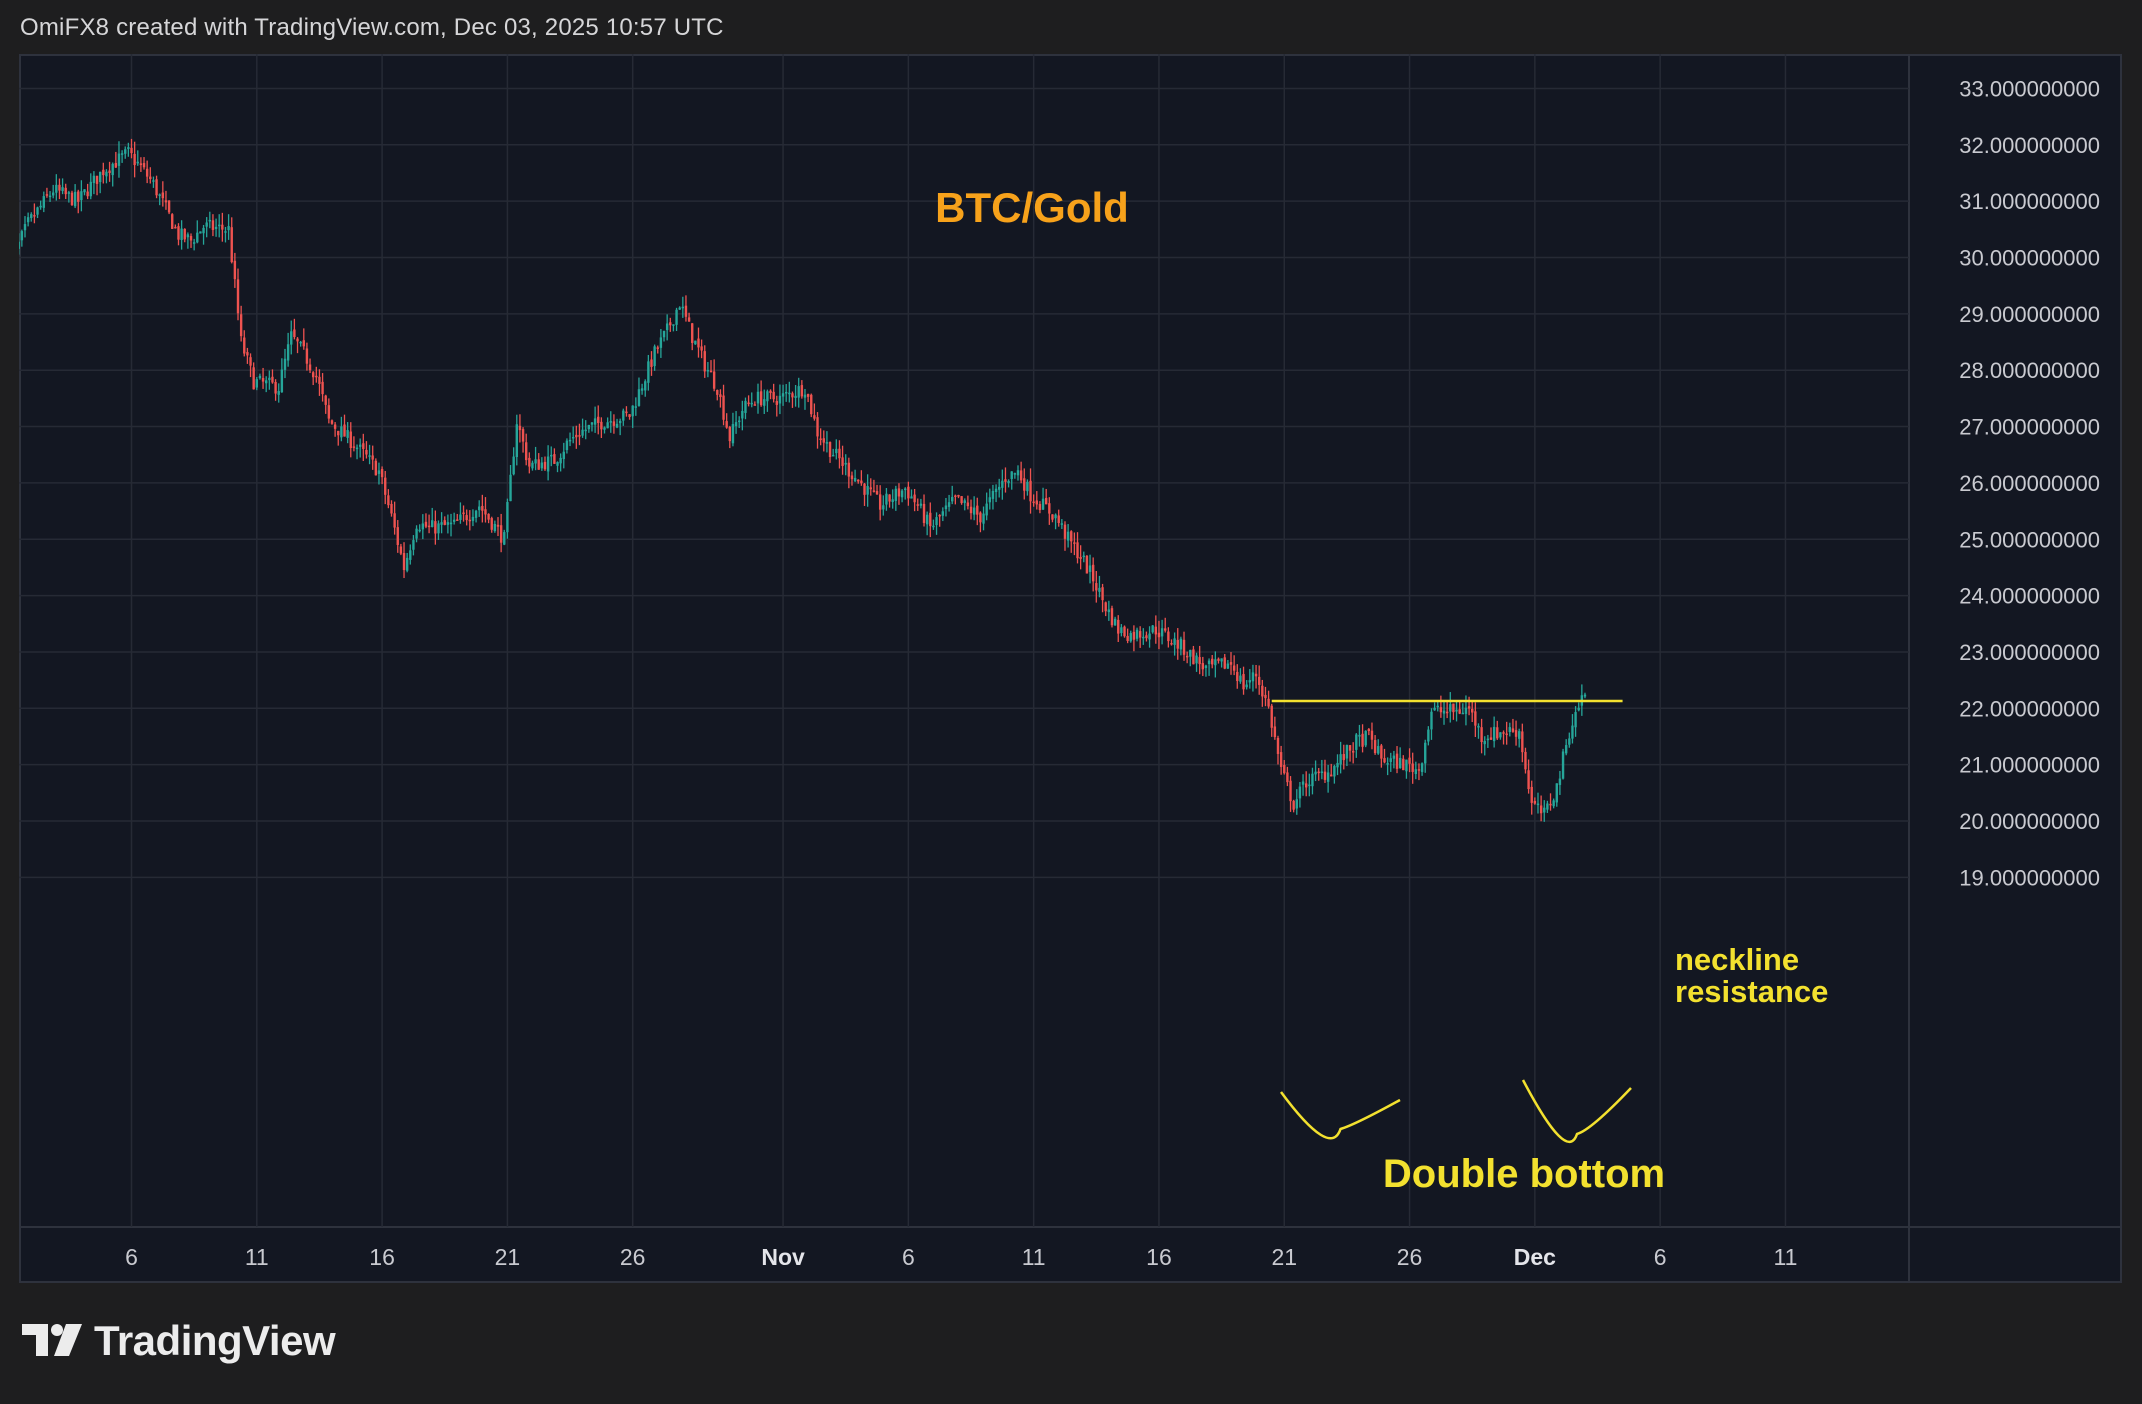 This screenshot has height=1404, width=2142. Describe the element at coordinates (1034, 1257) in the screenshot. I see `time-tick-label: 11` at that location.